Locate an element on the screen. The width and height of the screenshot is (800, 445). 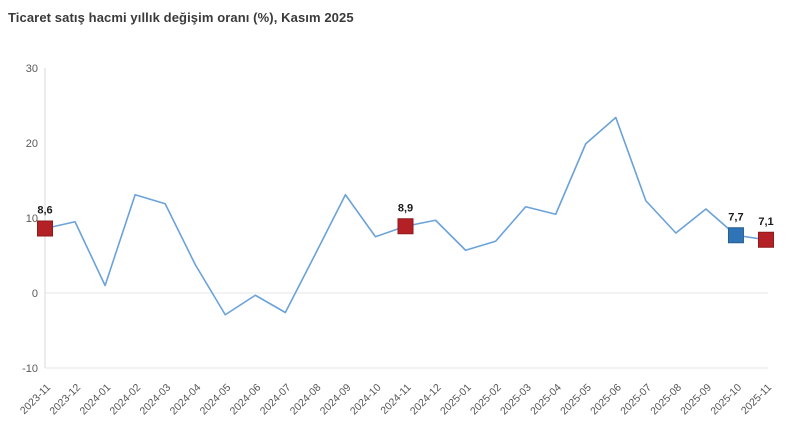
x-tick-label: 2025-06 is located at coordinates (606, 400).